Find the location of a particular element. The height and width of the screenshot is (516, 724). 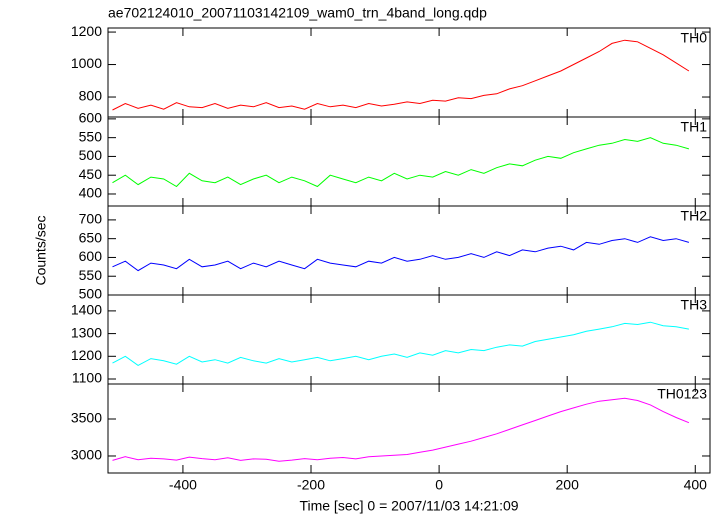

y-tick-label: 650 is located at coordinates (91, 237).